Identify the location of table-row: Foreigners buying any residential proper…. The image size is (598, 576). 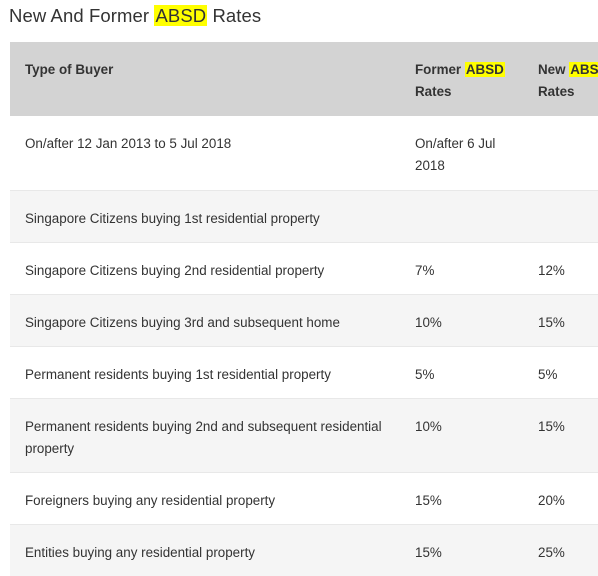
(304, 498).